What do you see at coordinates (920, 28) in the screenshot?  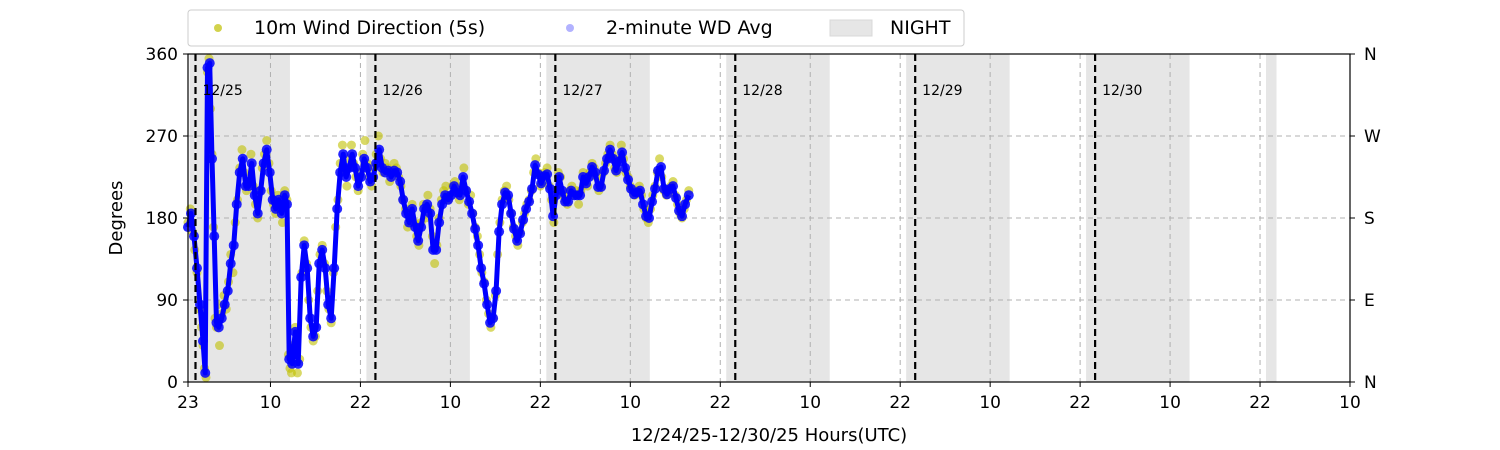 I see `legend-label-night: NIGHT` at bounding box center [920, 28].